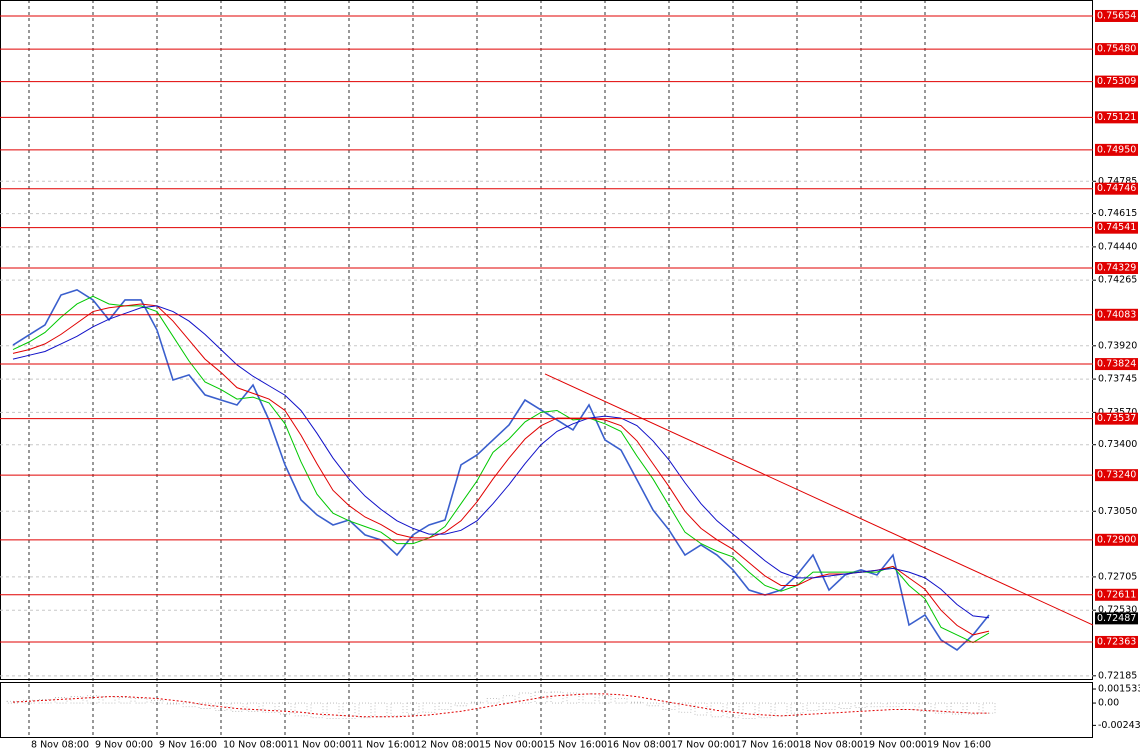 The width and height of the screenshot is (1140, 754). I want to click on level-label: 0.73824, so click(1116, 364).